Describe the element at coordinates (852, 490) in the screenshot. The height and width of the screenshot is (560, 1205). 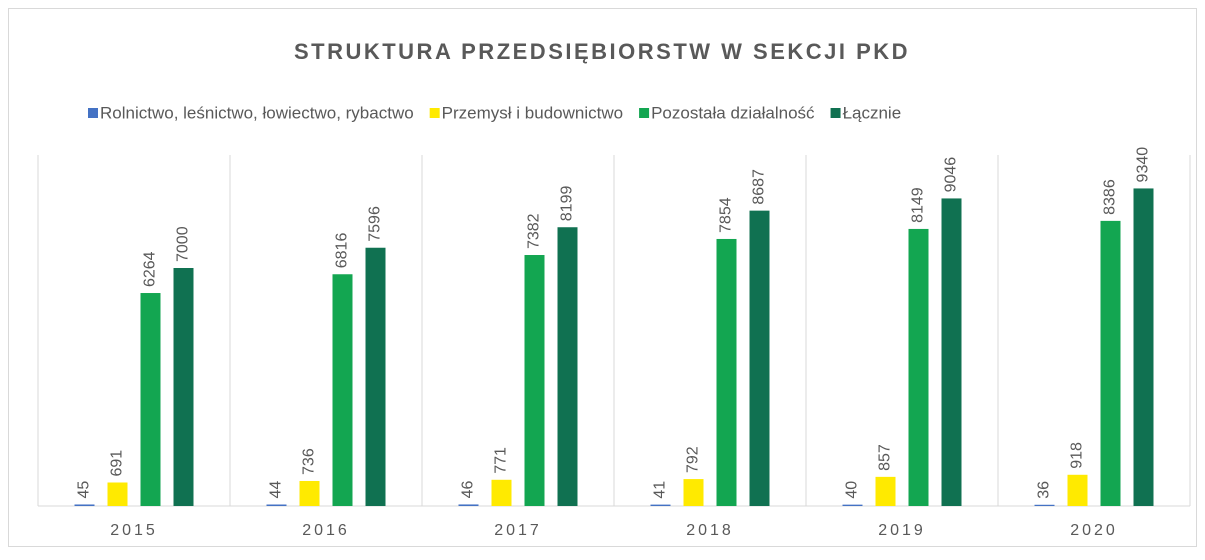
I see `value-label: 40` at that location.